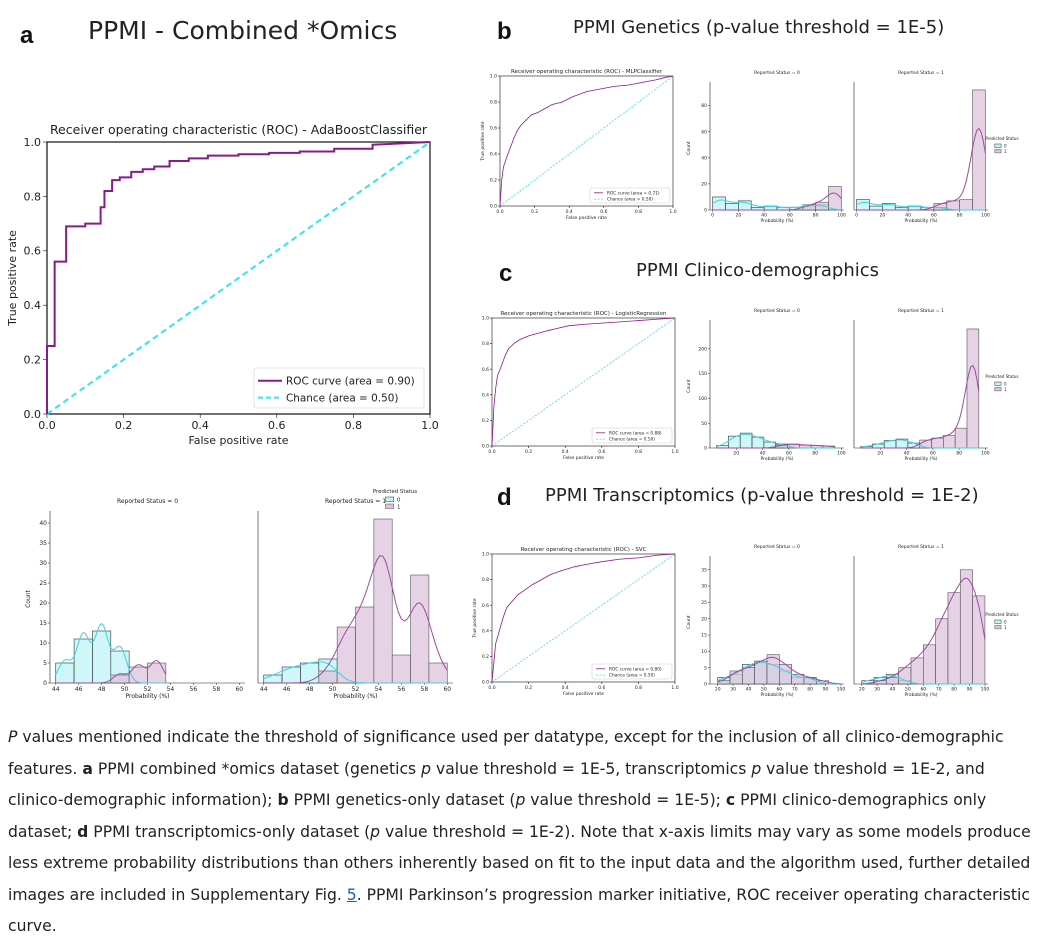 Image resolution: width=1040 pixels, height=943 pixels. I want to click on legend-roc-label: ROC curve (area = 0.80), so click(635, 669).